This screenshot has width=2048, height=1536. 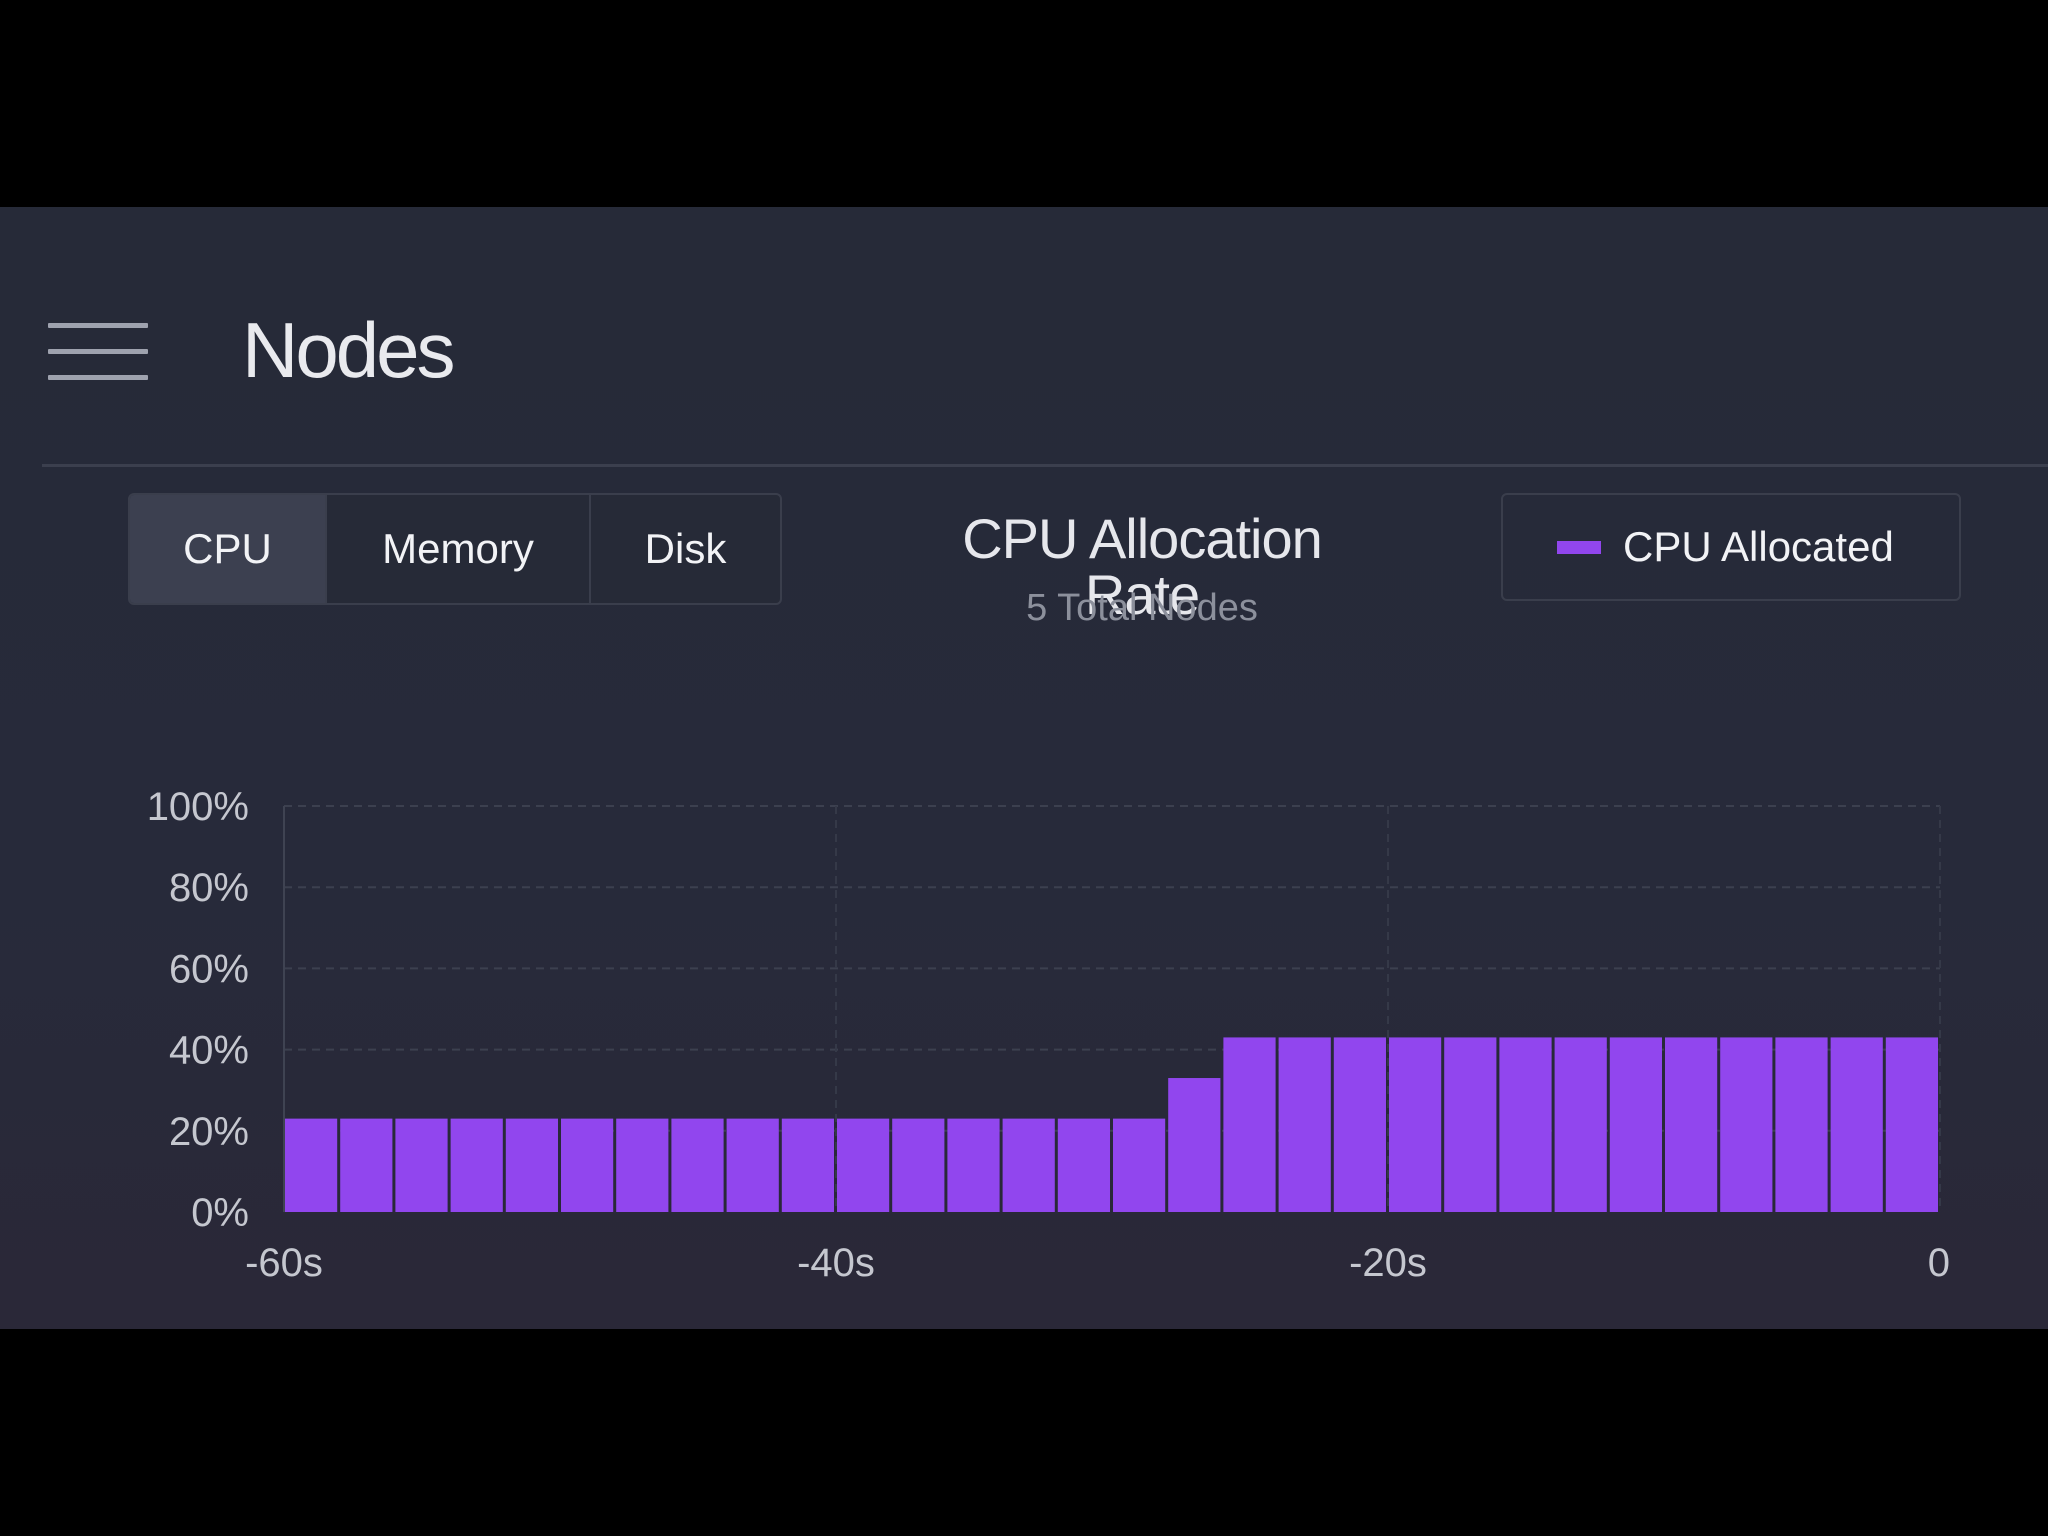 I want to click on y-tick-label: 20%, so click(x=209, y=1132).